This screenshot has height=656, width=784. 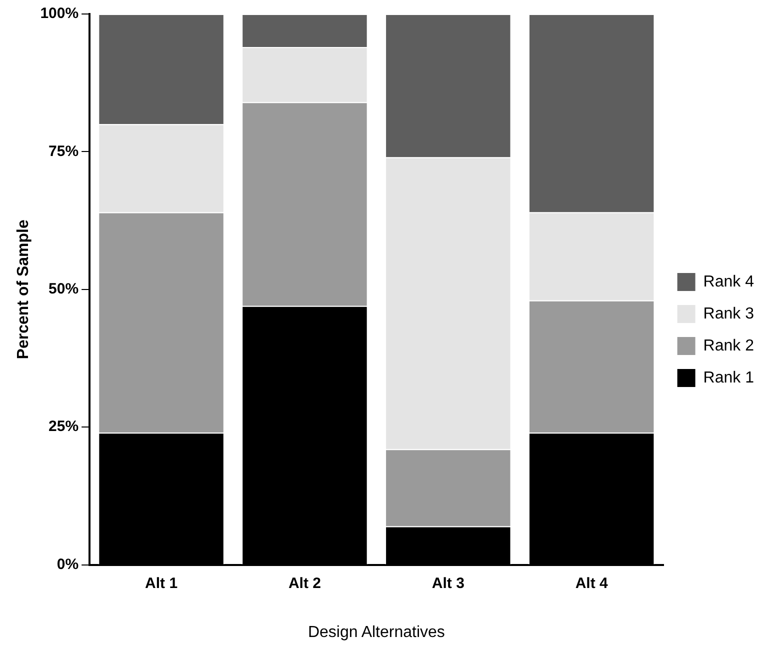 What do you see at coordinates (728, 377) in the screenshot?
I see `legend-label: Rank 1` at bounding box center [728, 377].